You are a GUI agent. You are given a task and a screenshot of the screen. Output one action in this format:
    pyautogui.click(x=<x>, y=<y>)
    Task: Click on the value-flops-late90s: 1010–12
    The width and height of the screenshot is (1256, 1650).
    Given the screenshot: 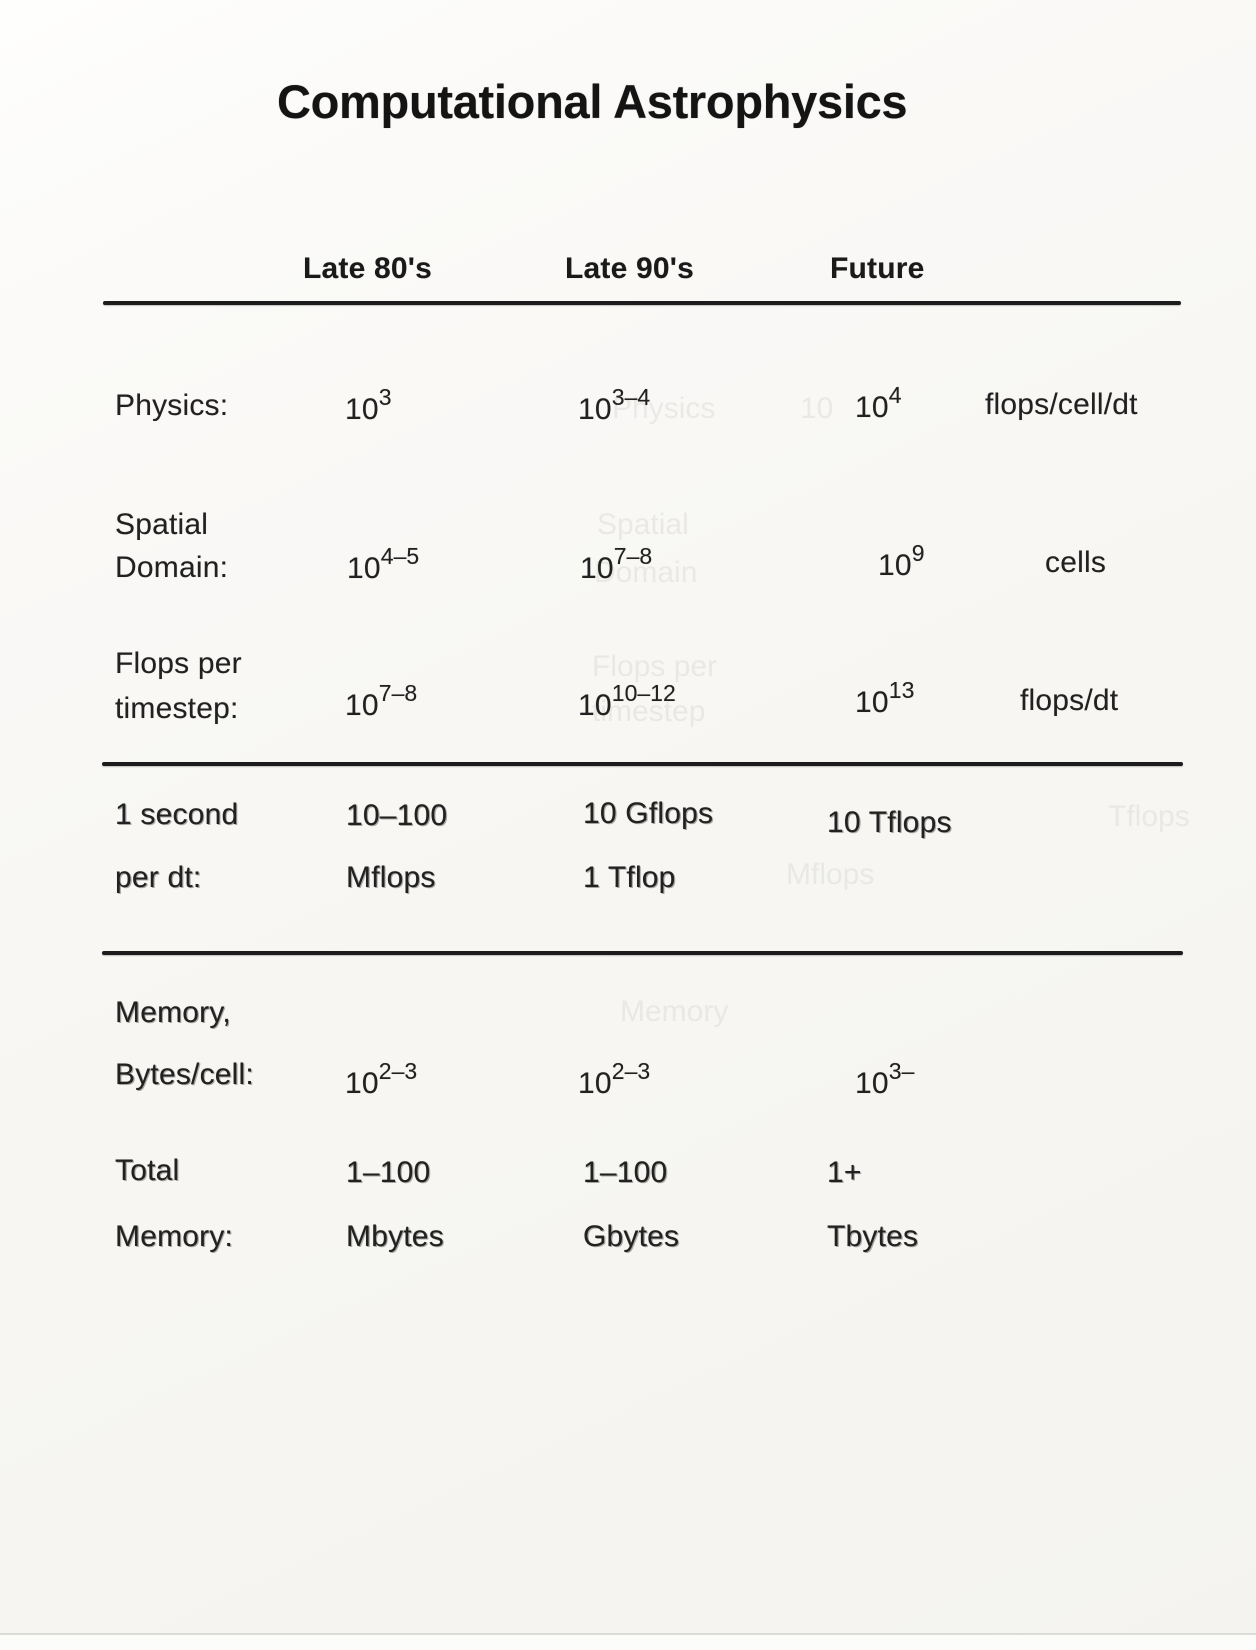 What is the action you would take?
    pyautogui.click(x=627, y=701)
    